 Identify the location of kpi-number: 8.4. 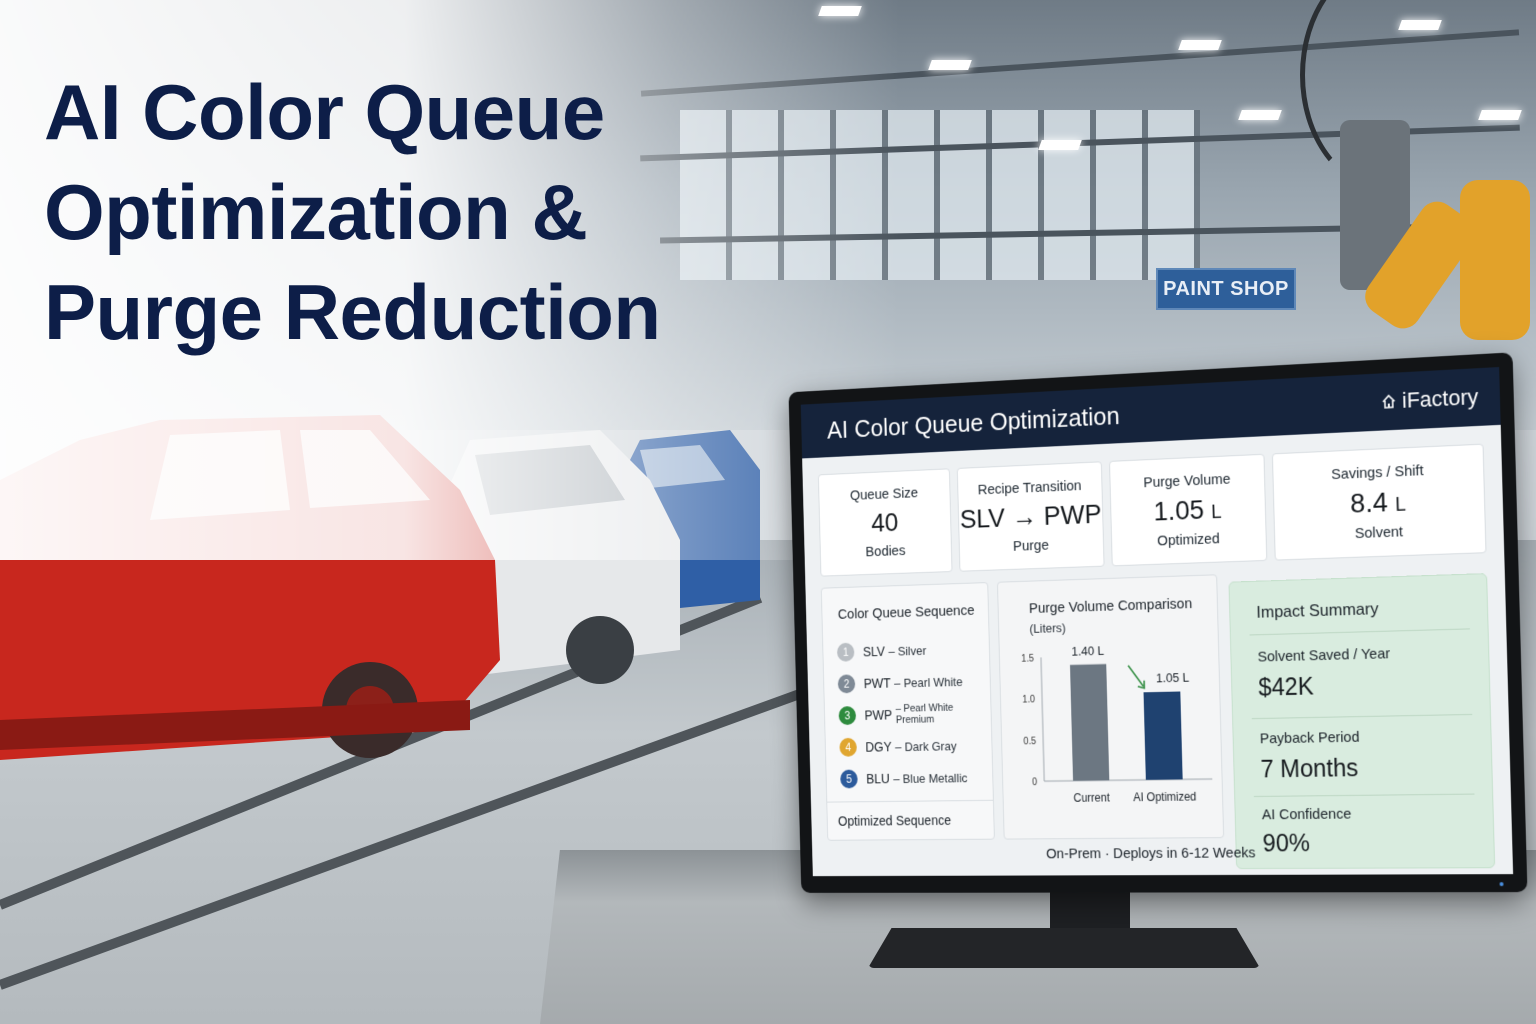
(1369, 503).